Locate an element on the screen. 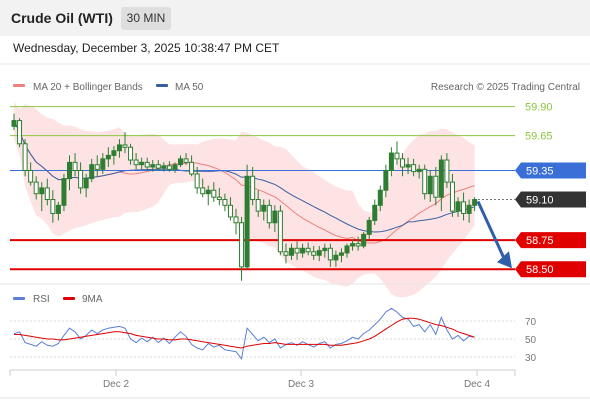  ma50-legend-swatch is located at coordinates (162, 85).